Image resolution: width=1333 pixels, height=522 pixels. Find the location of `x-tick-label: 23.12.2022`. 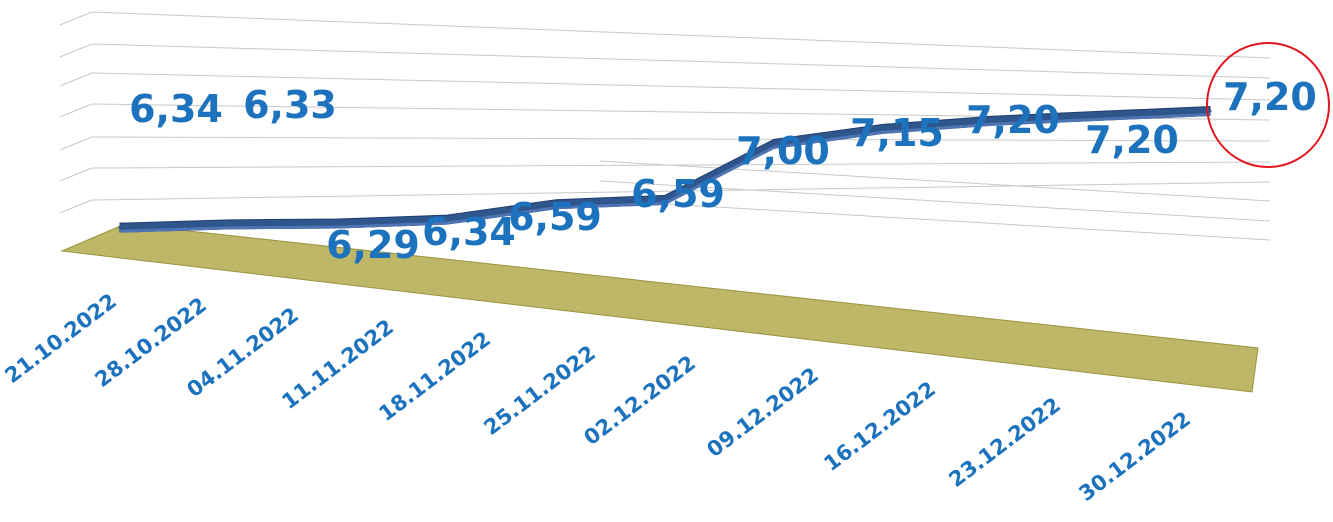

x-tick-label: 23.12.2022 is located at coordinates (1004, 442).